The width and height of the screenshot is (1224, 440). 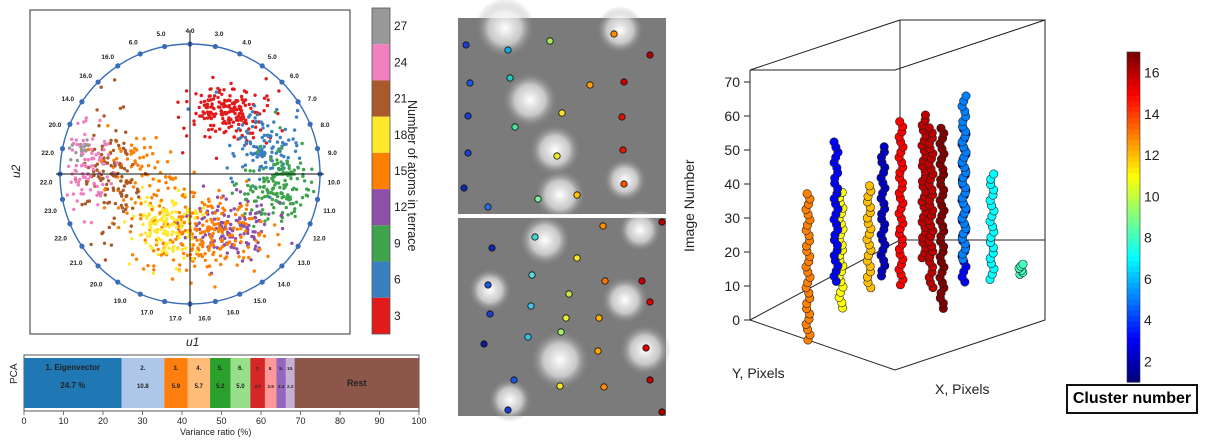 I want to click on z-tick-label: 50, so click(x=732, y=150).